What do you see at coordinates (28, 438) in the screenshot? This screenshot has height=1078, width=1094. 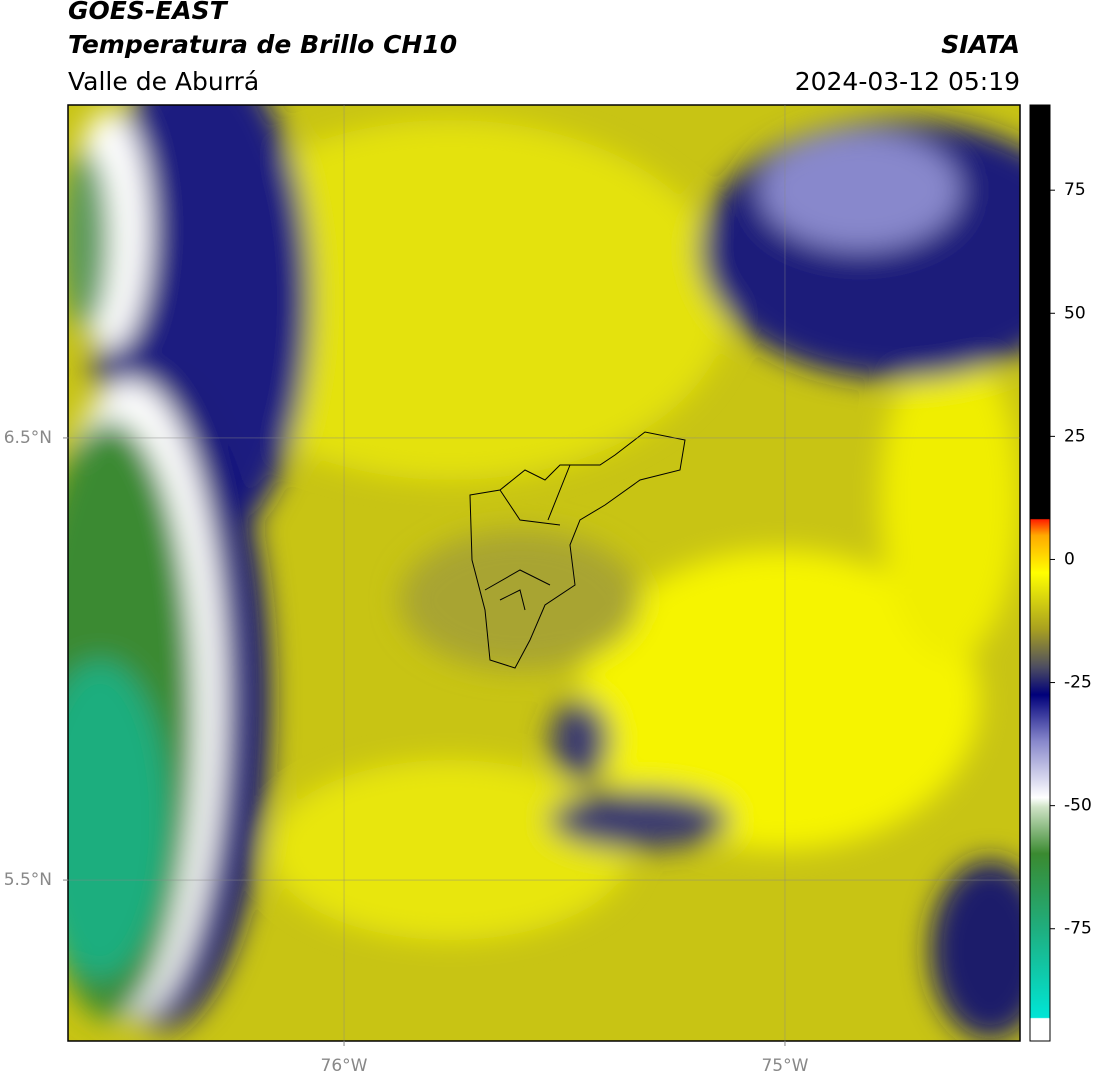 I see `y-tick-label: 6.5°N` at bounding box center [28, 438].